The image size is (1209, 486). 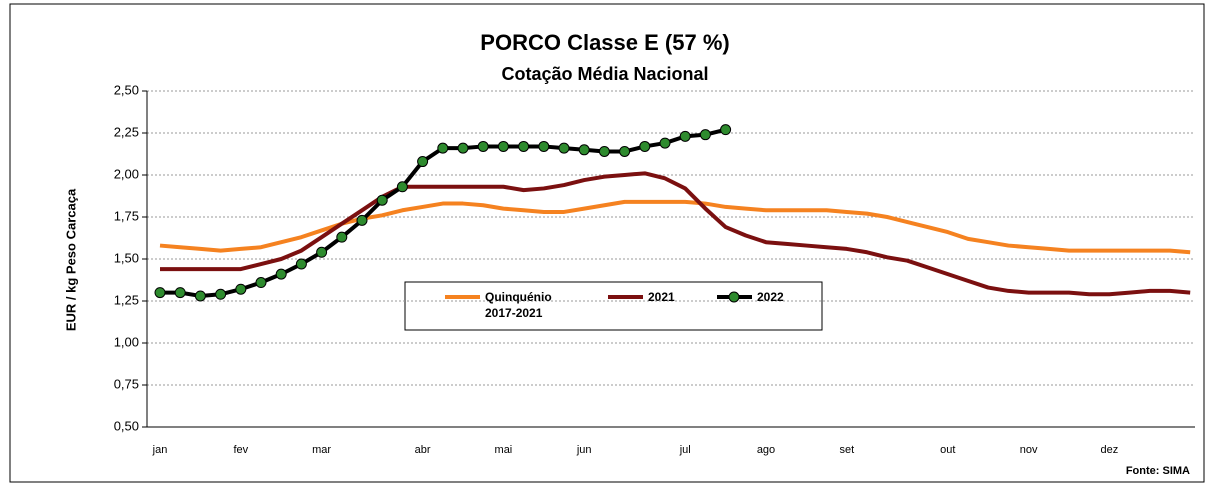 I want to click on y-tick-label: 1,50, so click(x=126, y=257).